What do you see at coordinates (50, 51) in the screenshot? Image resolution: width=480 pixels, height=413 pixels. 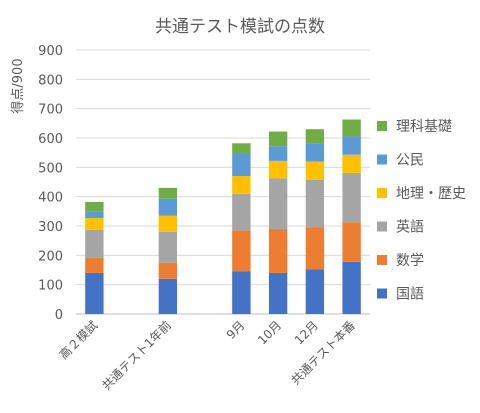 I see `y-tick-label: 900` at bounding box center [50, 51].